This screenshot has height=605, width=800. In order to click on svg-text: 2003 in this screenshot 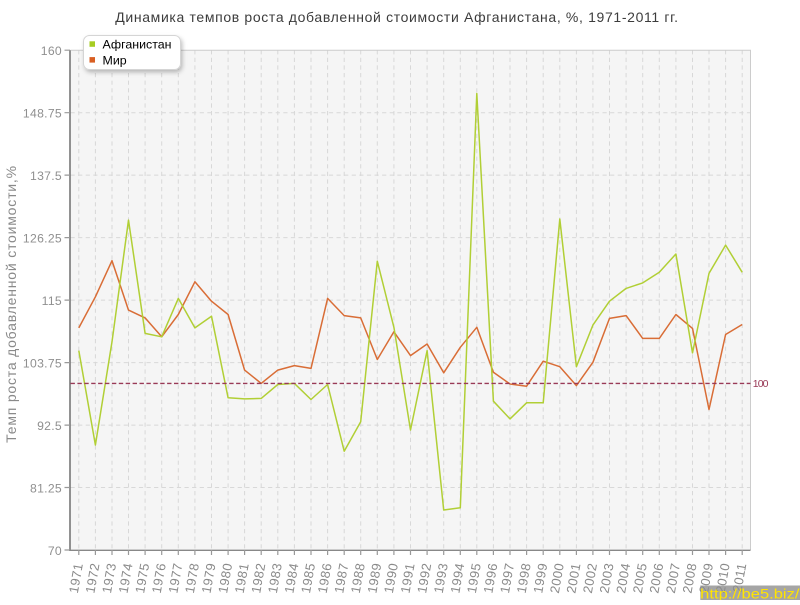, I will do `click(607, 578)`.